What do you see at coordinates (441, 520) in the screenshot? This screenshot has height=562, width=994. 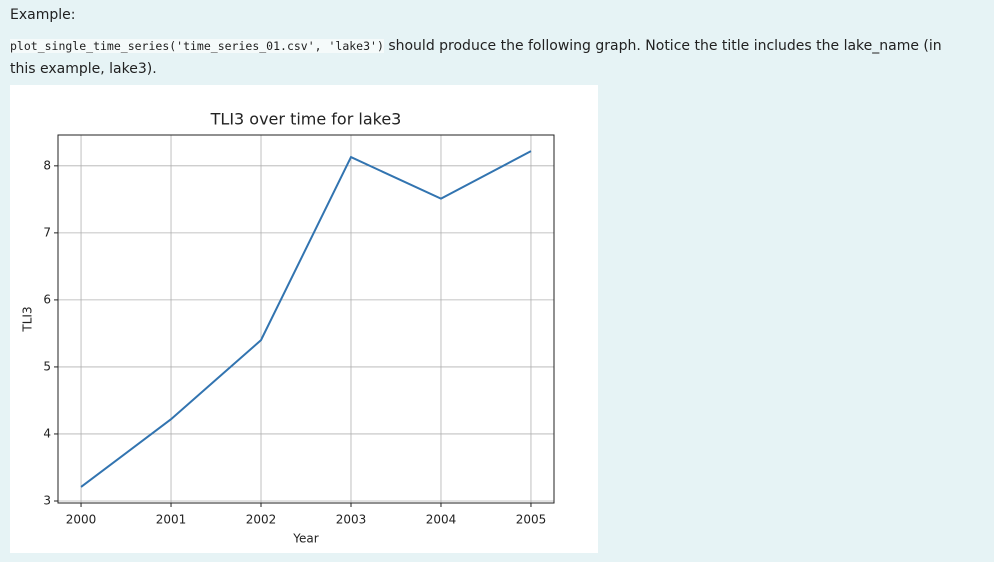 I see `x-tick-label: 2004` at bounding box center [441, 520].